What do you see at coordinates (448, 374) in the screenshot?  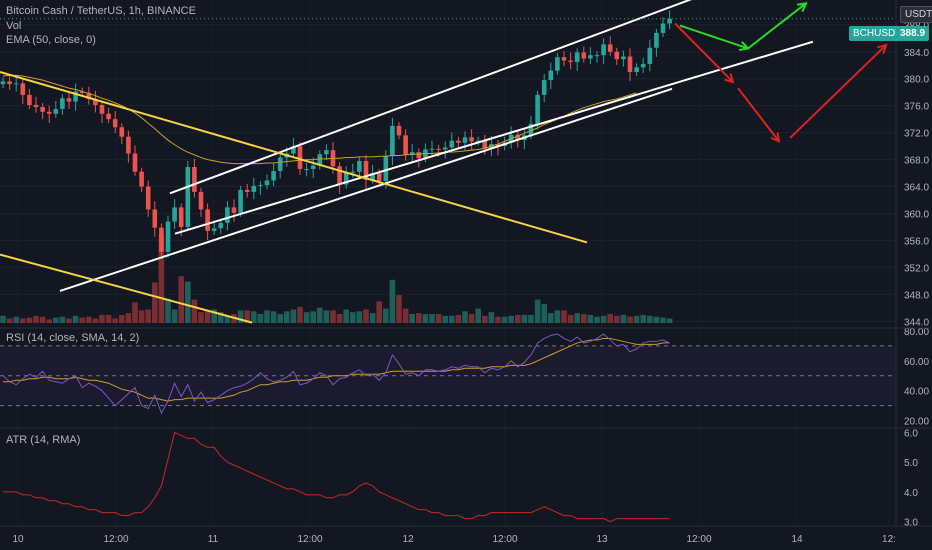 I see `rsi-pane` at bounding box center [448, 374].